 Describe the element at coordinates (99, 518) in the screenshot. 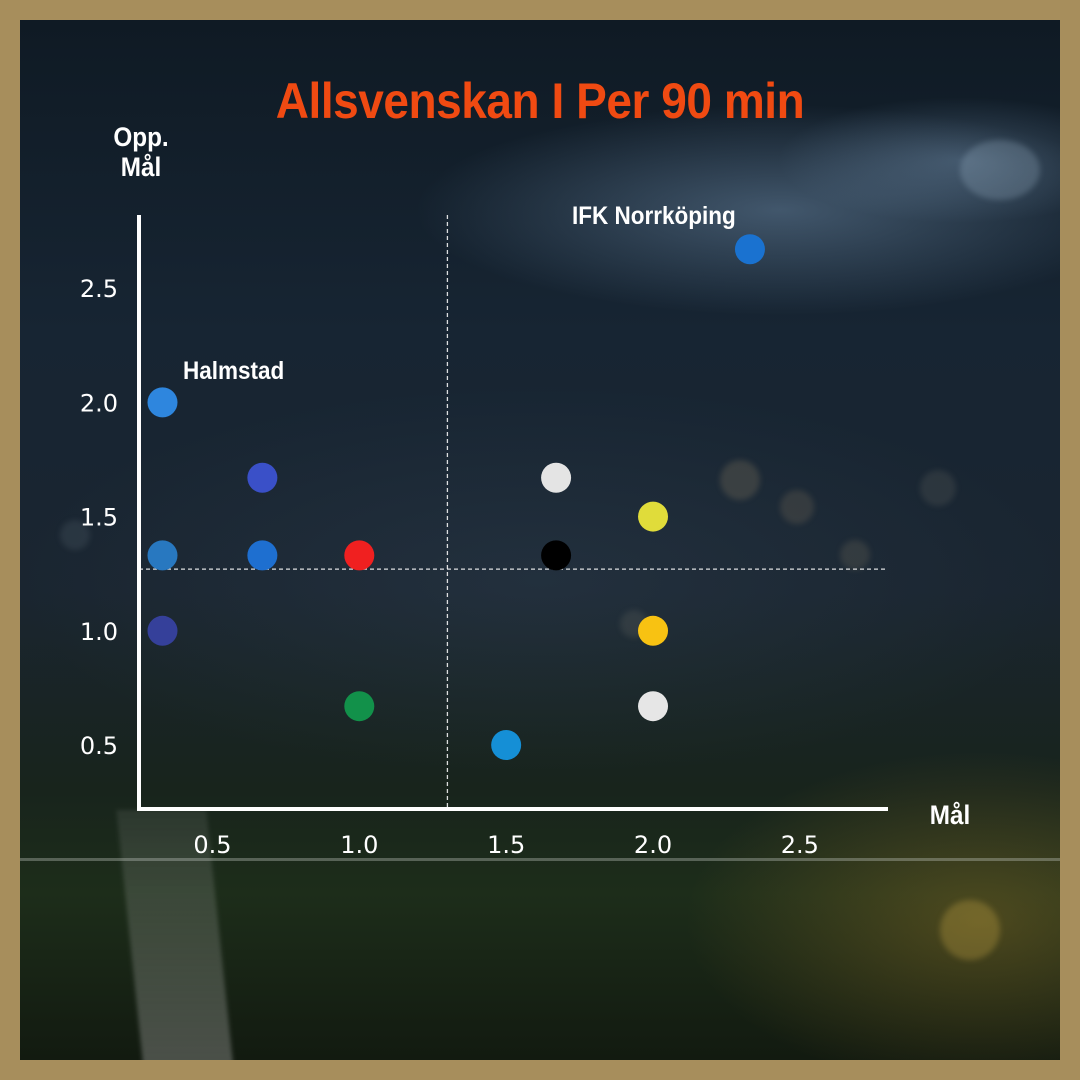

I see `y-tick-label: 1.5` at that location.